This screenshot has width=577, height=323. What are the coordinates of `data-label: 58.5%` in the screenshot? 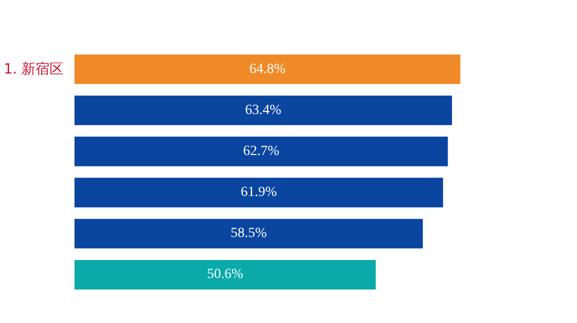 It's located at (249, 234).